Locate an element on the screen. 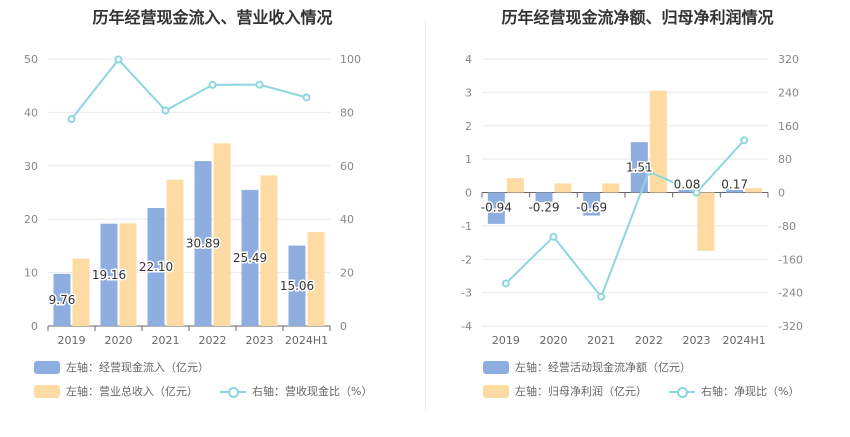  chart-title: 历年经营现金流净额、归母净利润情况 is located at coordinates (637, 17).